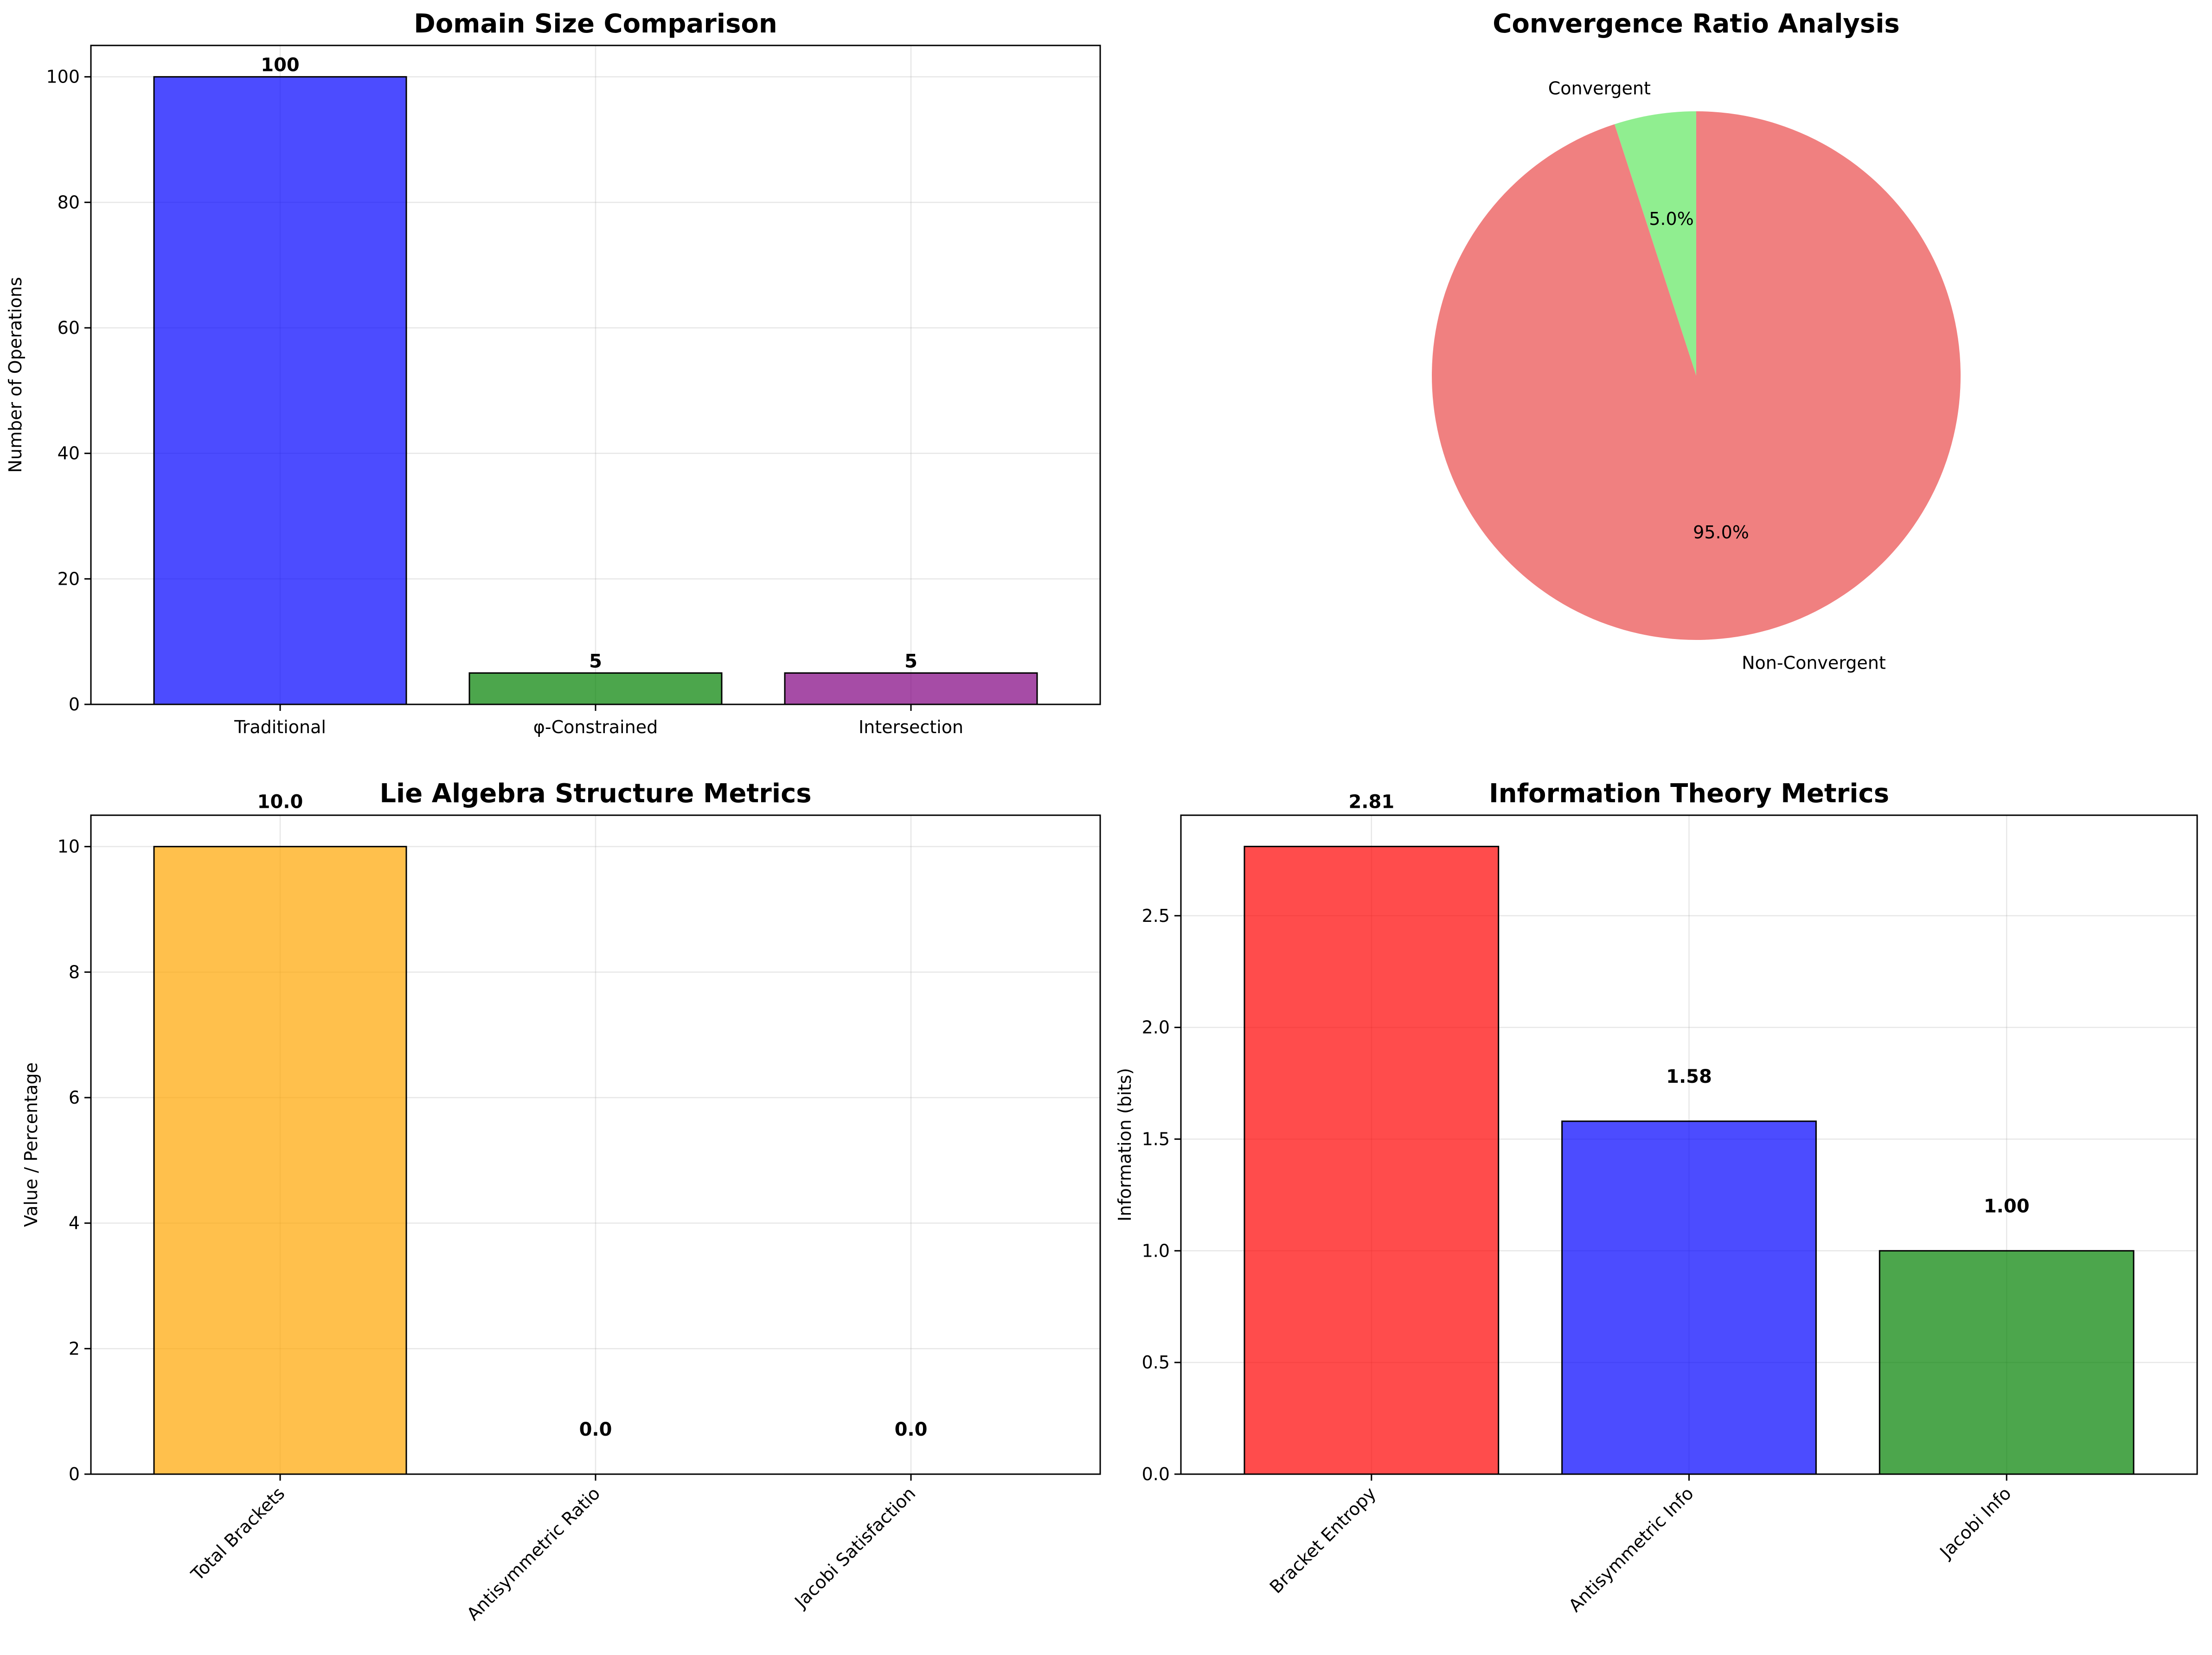 The image size is (2212, 1655). I want to click on chart4-ytick-label-3: 1.5, so click(1156, 1139).